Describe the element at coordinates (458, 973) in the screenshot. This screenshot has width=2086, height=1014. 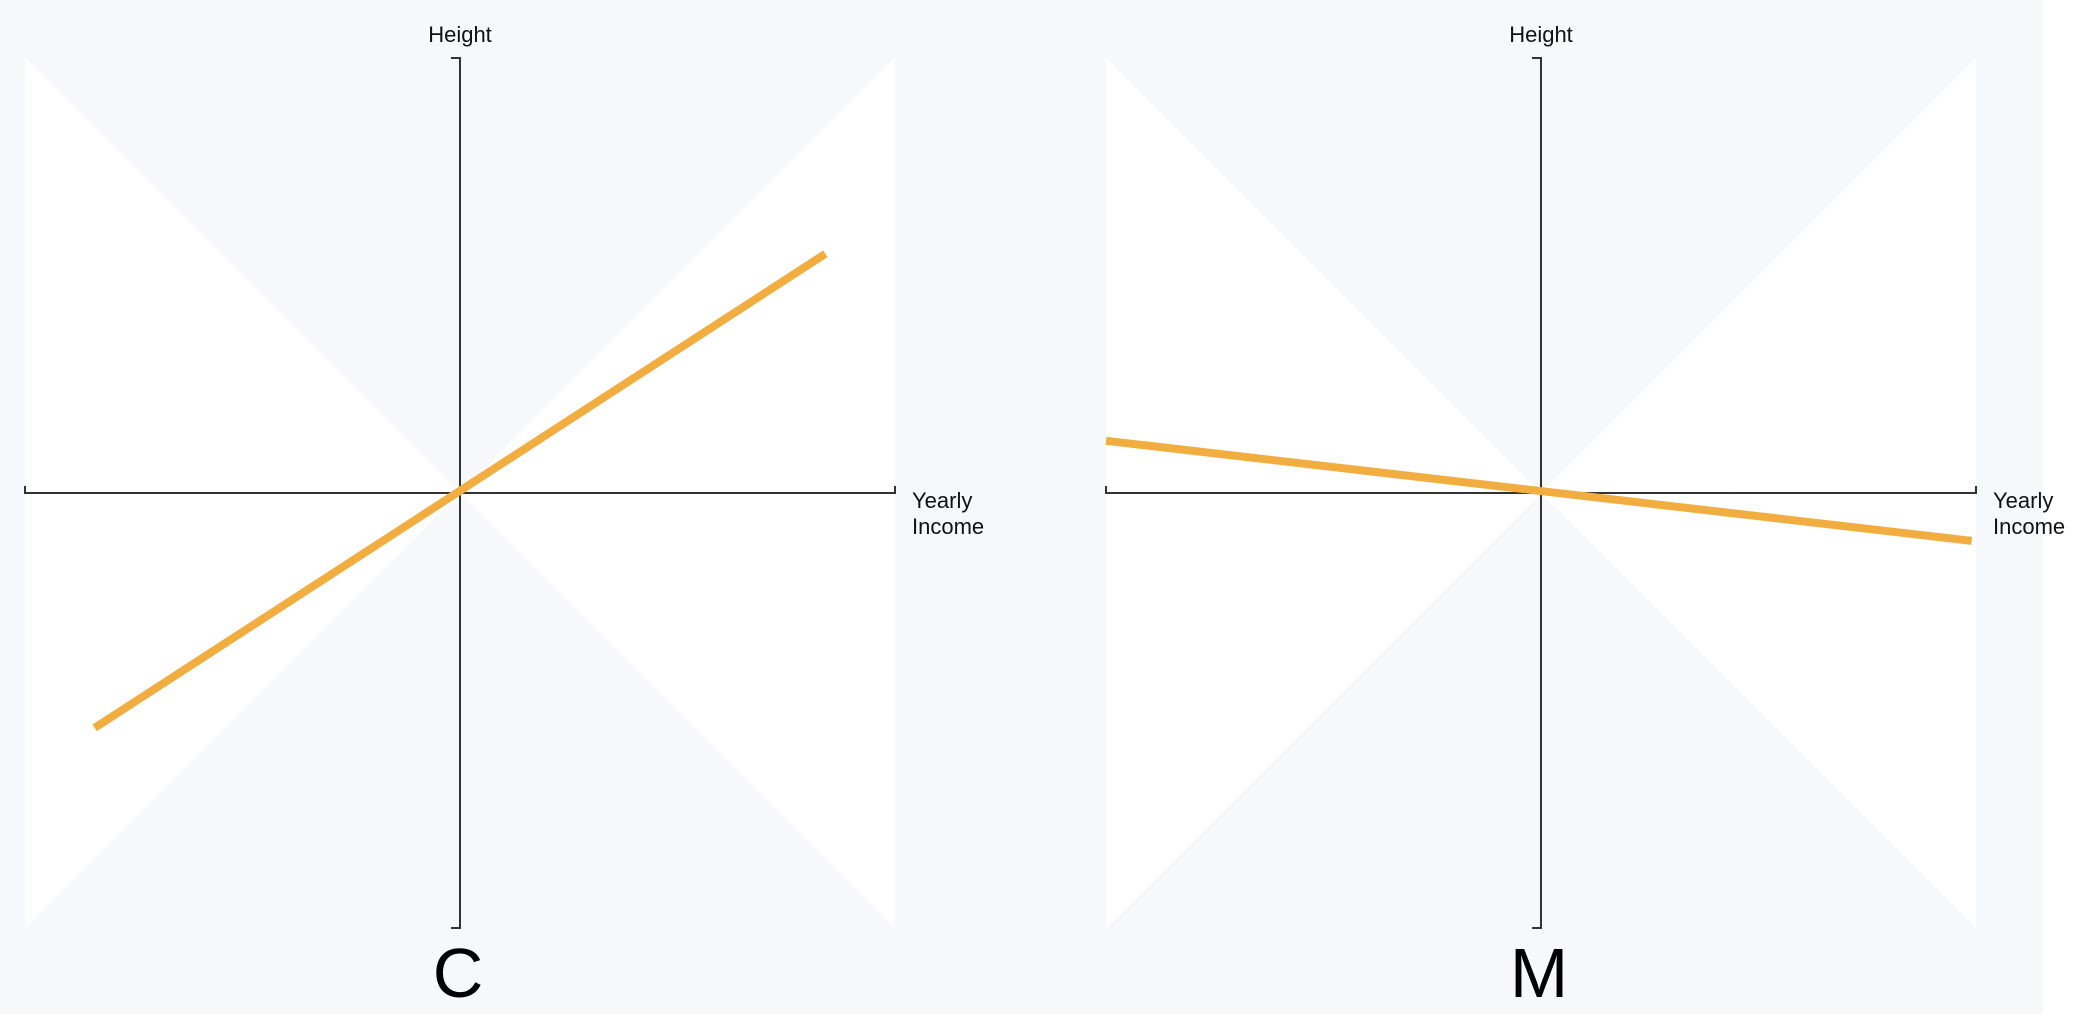
I see `panel-label: C` at that location.